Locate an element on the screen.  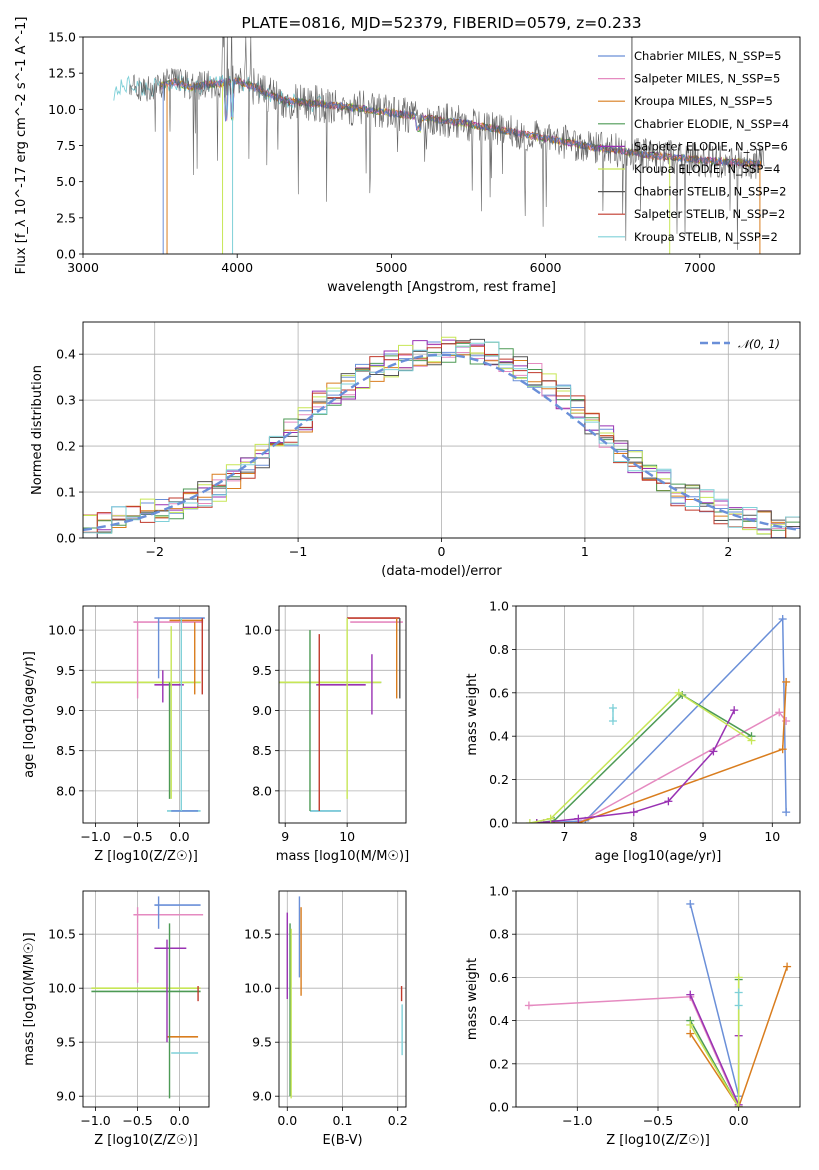
errorbar-panel: 0.0 0.1 0.2 9.0 9.5 10.0 10.5 E(B-V) is located at coordinates (326, 1019).